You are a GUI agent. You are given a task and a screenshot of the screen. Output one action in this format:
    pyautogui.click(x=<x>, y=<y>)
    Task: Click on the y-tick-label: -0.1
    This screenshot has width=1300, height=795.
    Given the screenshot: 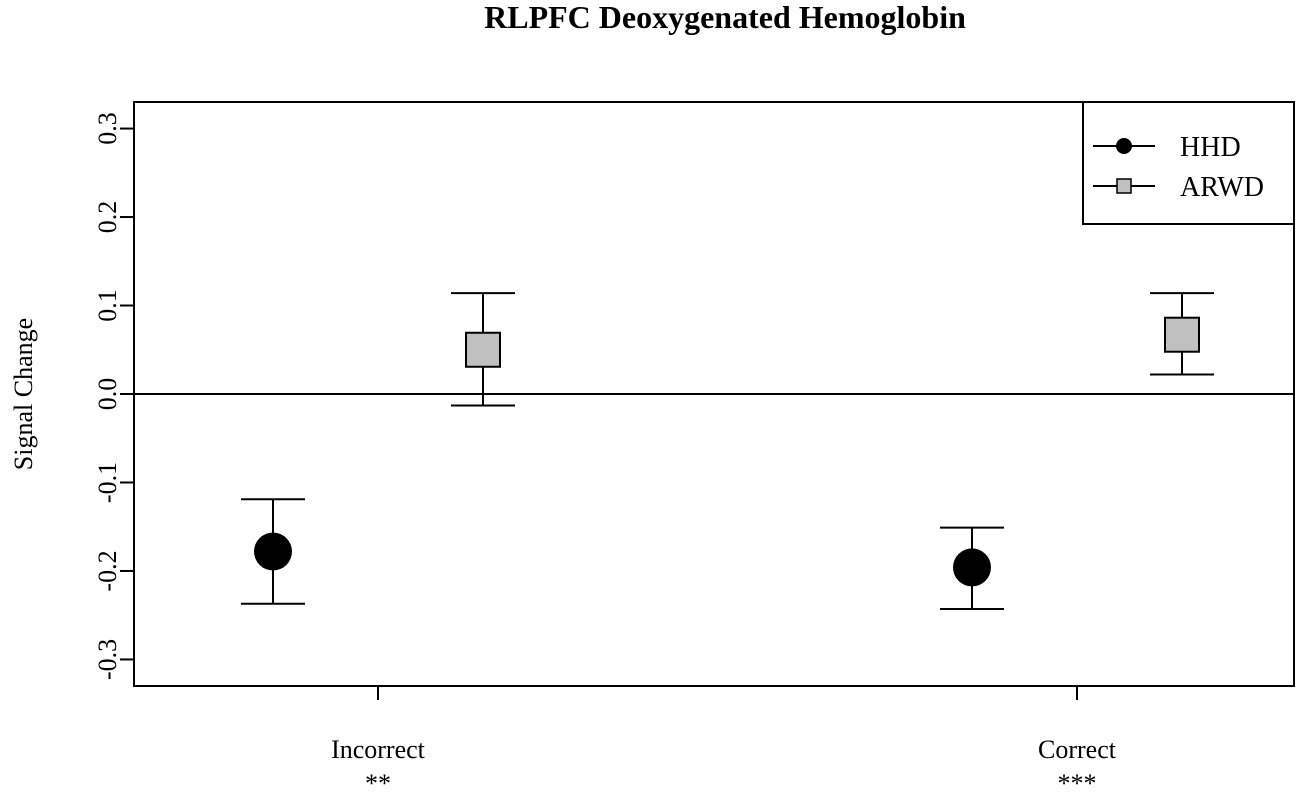 What is the action you would take?
    pyautogui.click(x=107, y=482)
    